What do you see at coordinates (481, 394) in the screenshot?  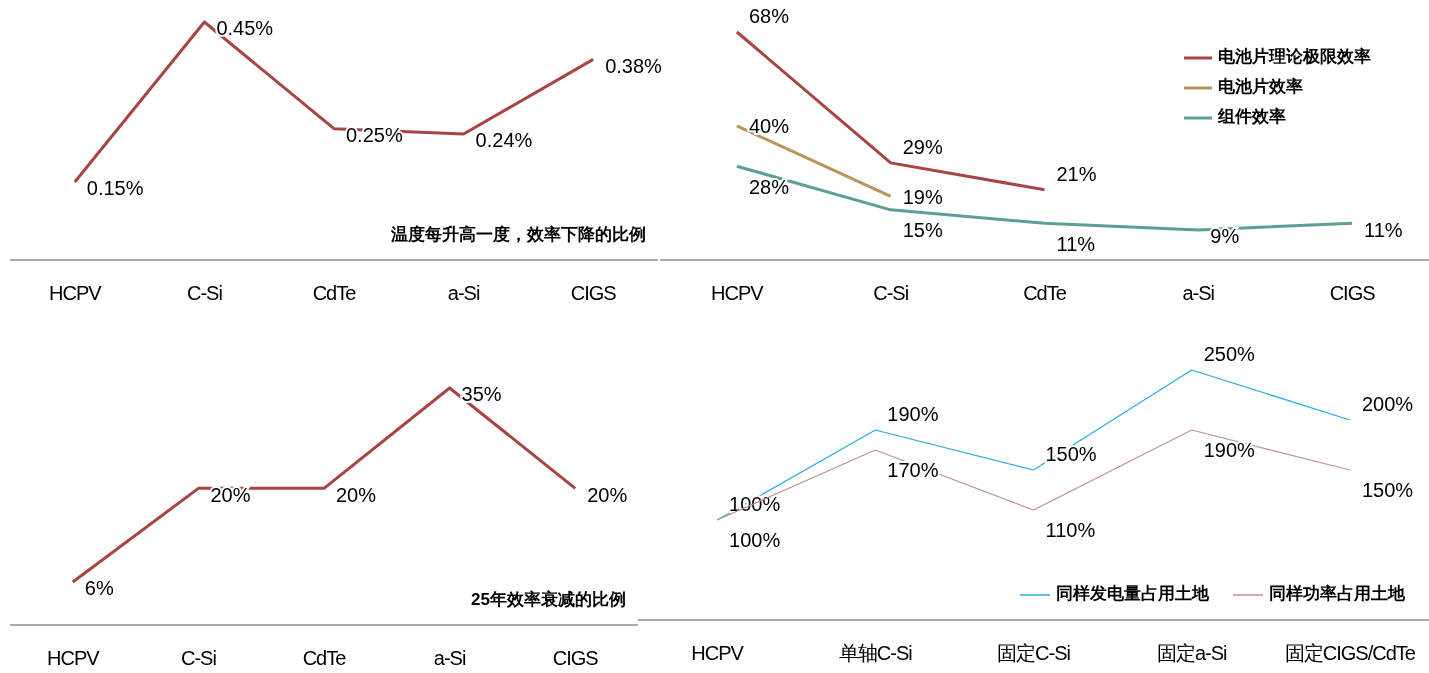 I see `data-label: 35%` at bounding box center [481, 394].